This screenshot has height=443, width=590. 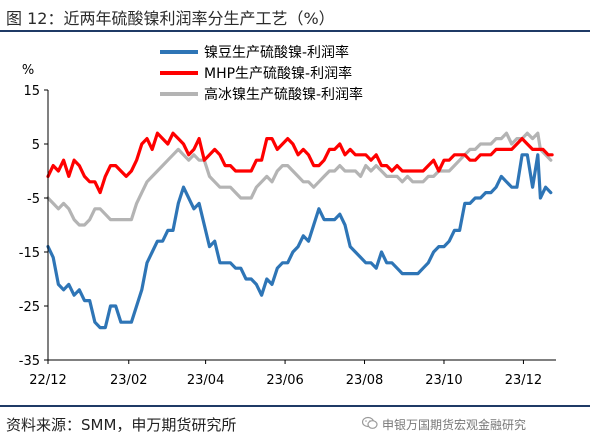 What do you see at coordinates (170, 18) in the screenshot?
I see `page-title: 图 12：近两年硫酸镍利润率分生产工艺（%）` at bounding box center [170, 18].